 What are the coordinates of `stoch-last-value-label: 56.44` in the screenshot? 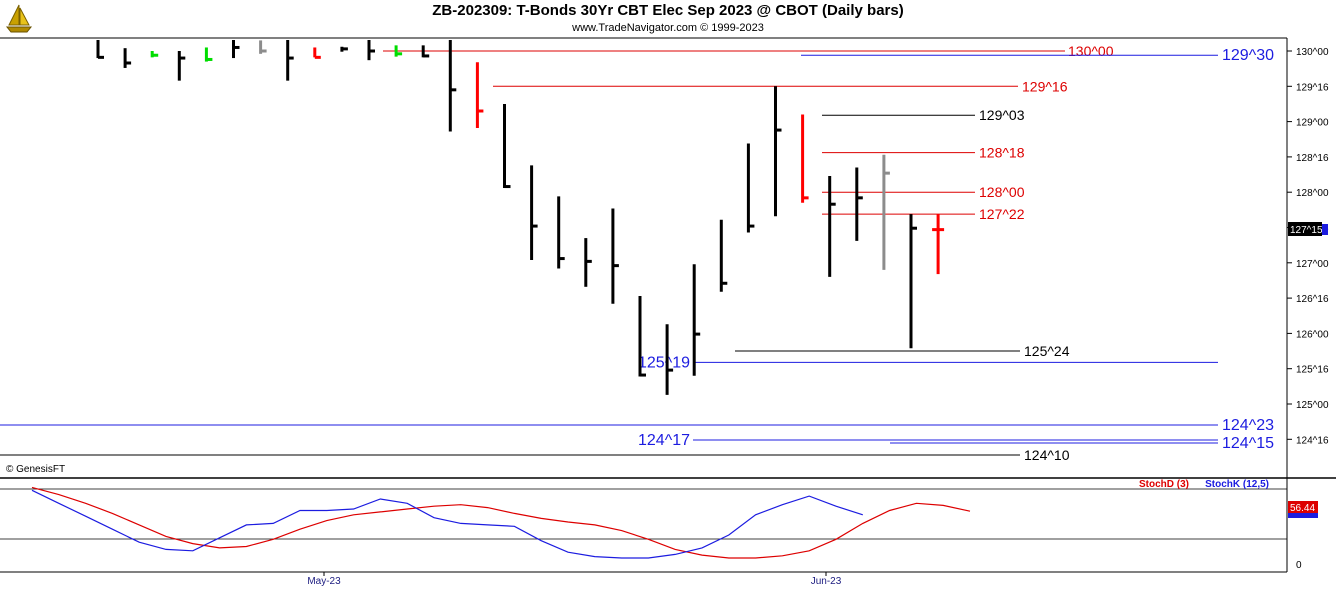 It's located at (1302, 508).